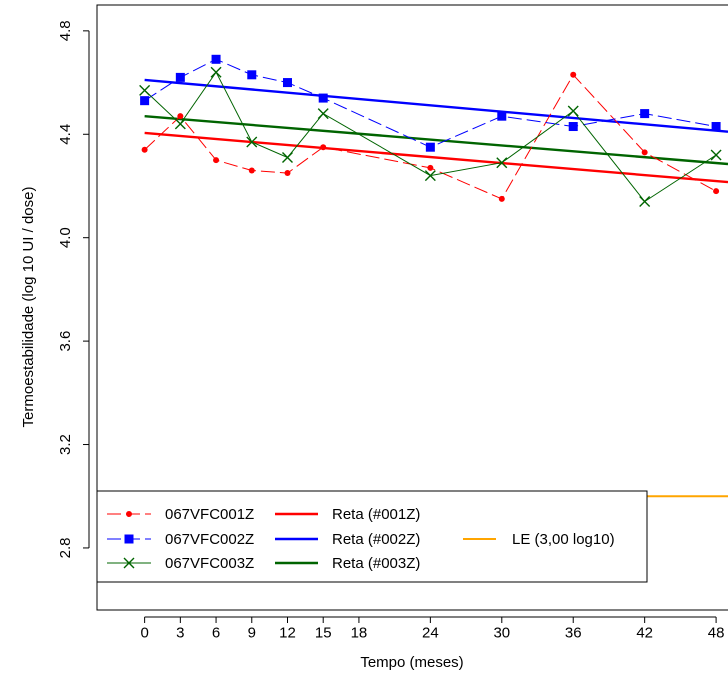 The image size is (728, 676). I want to click on legend-item-reference: LE (3,00 log10), so click(539, 539).